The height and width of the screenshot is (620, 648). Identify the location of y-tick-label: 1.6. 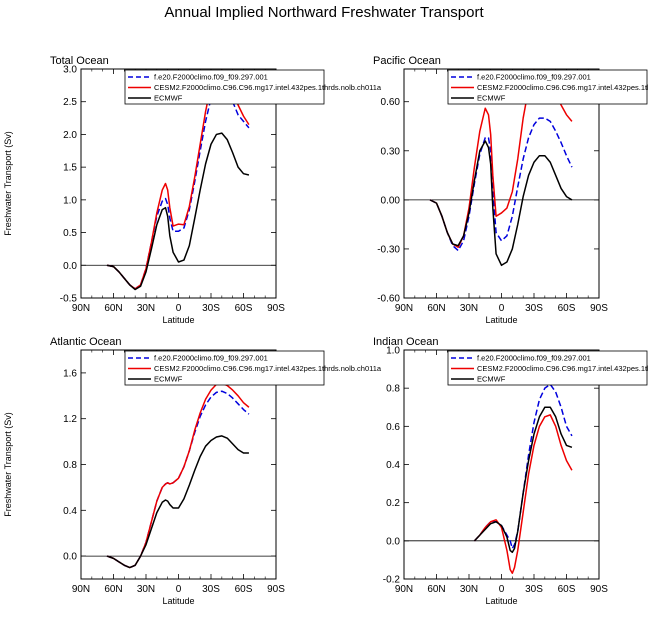
(70, 373).